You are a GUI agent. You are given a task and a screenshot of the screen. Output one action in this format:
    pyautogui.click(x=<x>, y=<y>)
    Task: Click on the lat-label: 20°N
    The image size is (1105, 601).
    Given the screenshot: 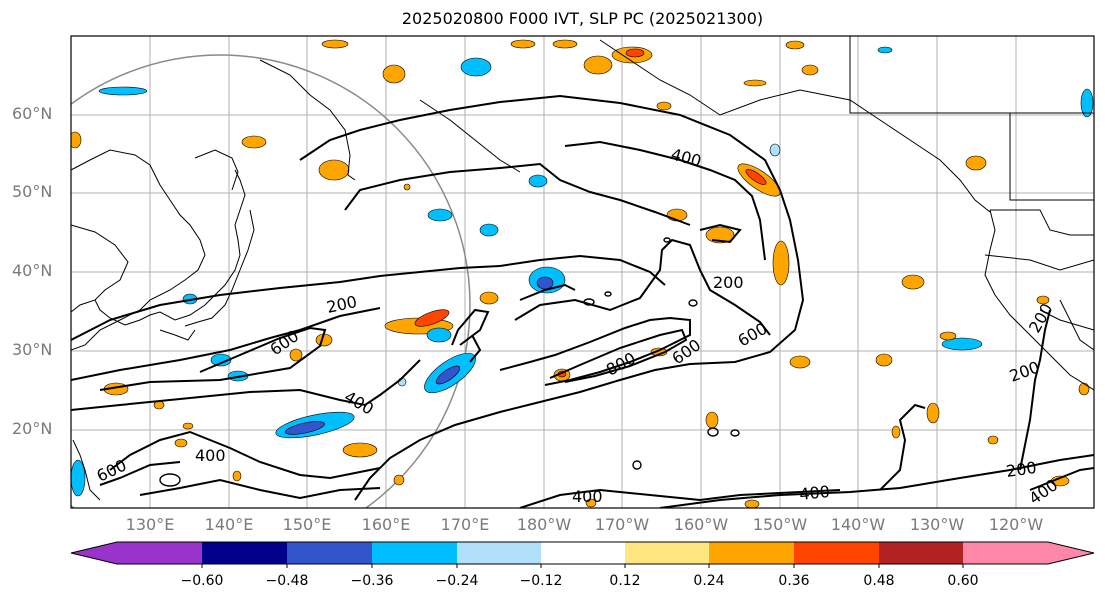 What is the action you would take?
    pyautogui.click(x=32, y=428)
    